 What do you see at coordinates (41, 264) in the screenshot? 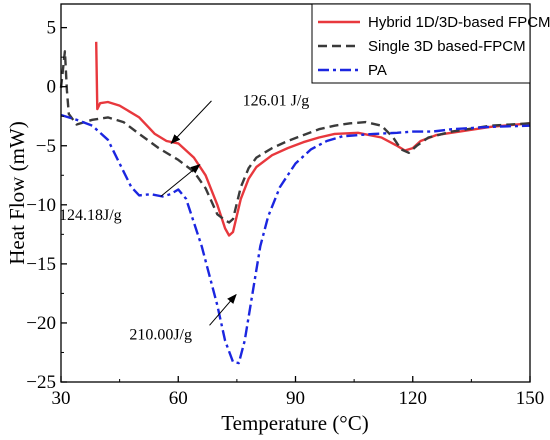
I see `y-tick-label: −15` at bounding box center [41, 264].